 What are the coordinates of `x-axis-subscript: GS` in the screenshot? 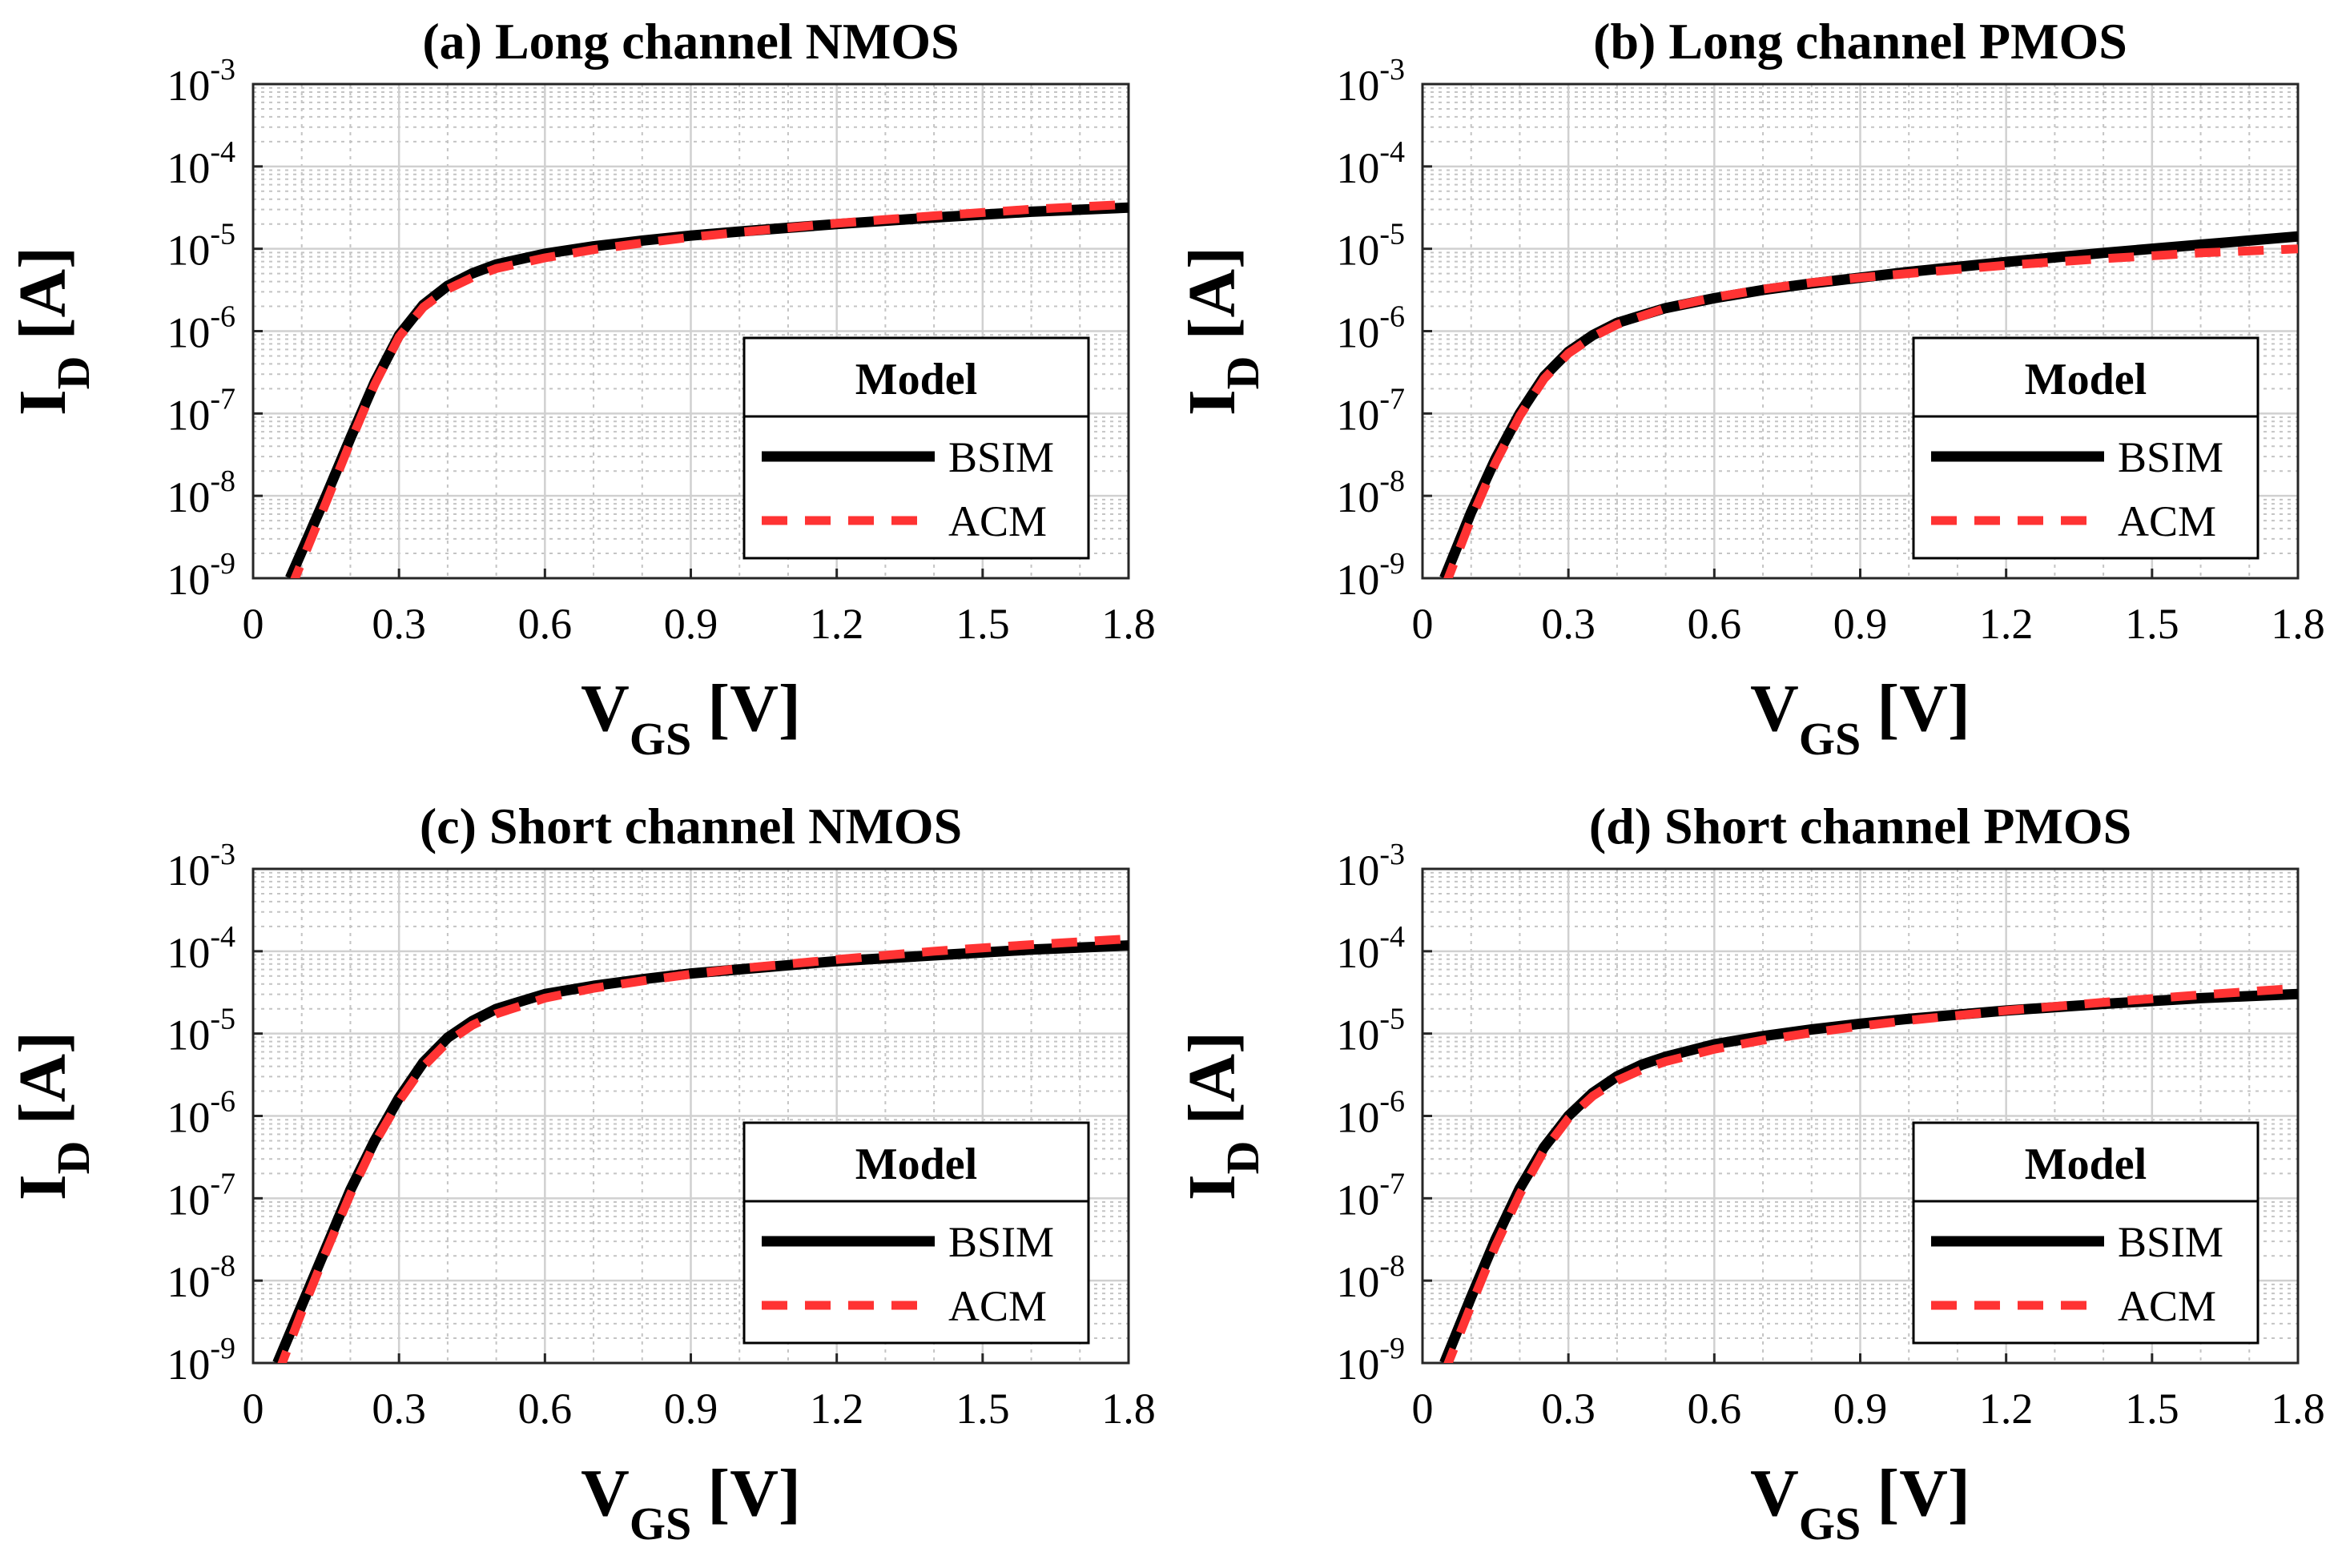 It's located at (1830, 739).